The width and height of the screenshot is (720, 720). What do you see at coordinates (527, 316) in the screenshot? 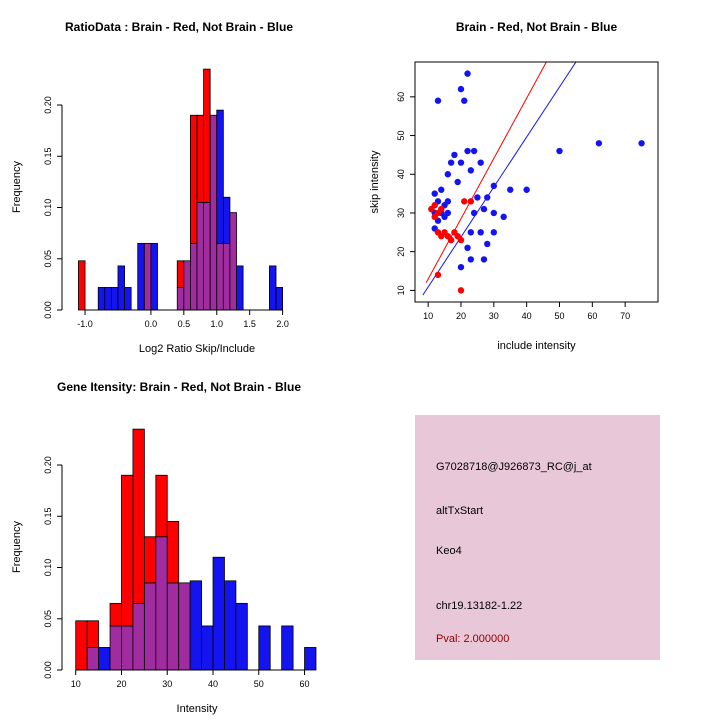
I see `x-tick-label: 40` at bounding box center [527, 316].